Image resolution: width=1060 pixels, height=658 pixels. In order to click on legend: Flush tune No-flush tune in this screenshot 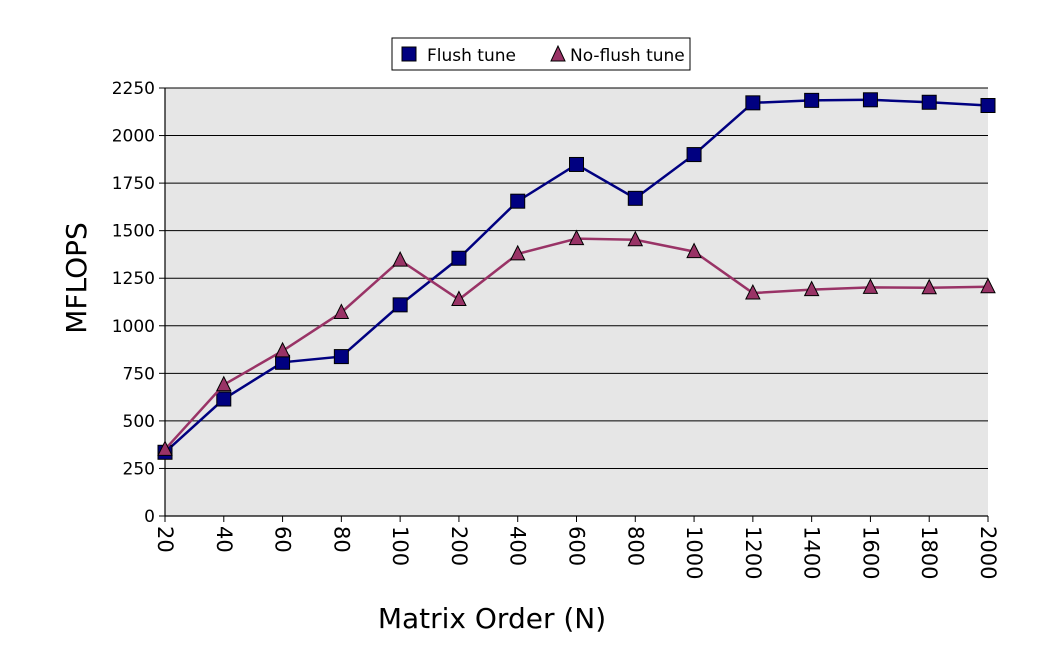, I will do `click(541, 54)`.